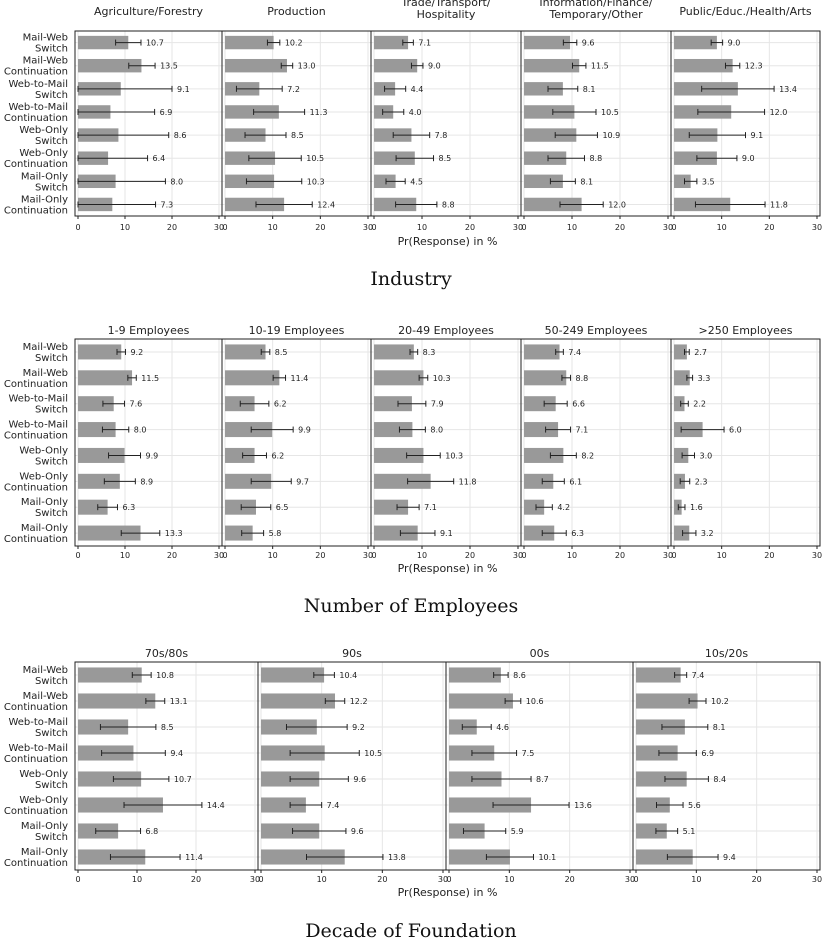  What do you see at coordinates (578, 404) in the screenshot?
I see `value-label: 6.6` at bounding box center [578, 404].